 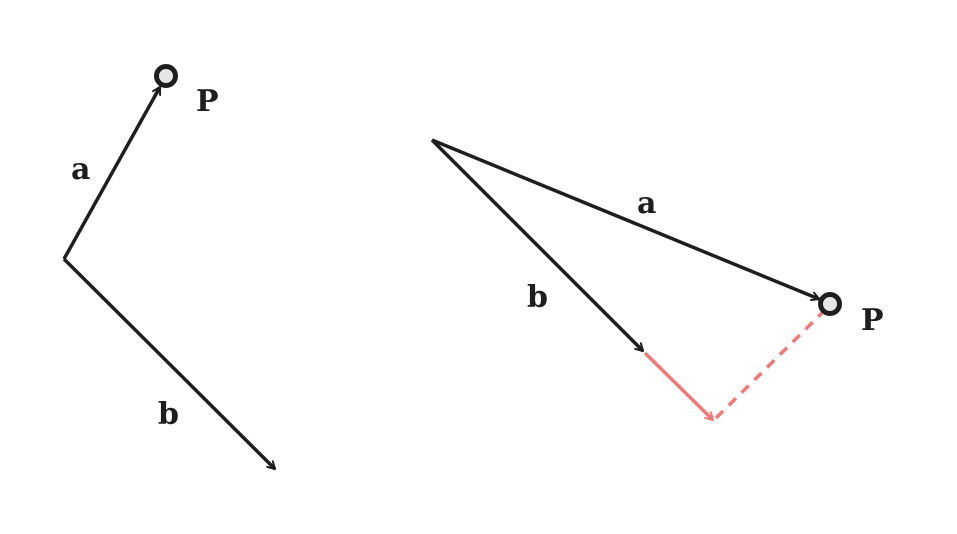 I want to click on perpendicular-dashed, so click(x=769, y=365).